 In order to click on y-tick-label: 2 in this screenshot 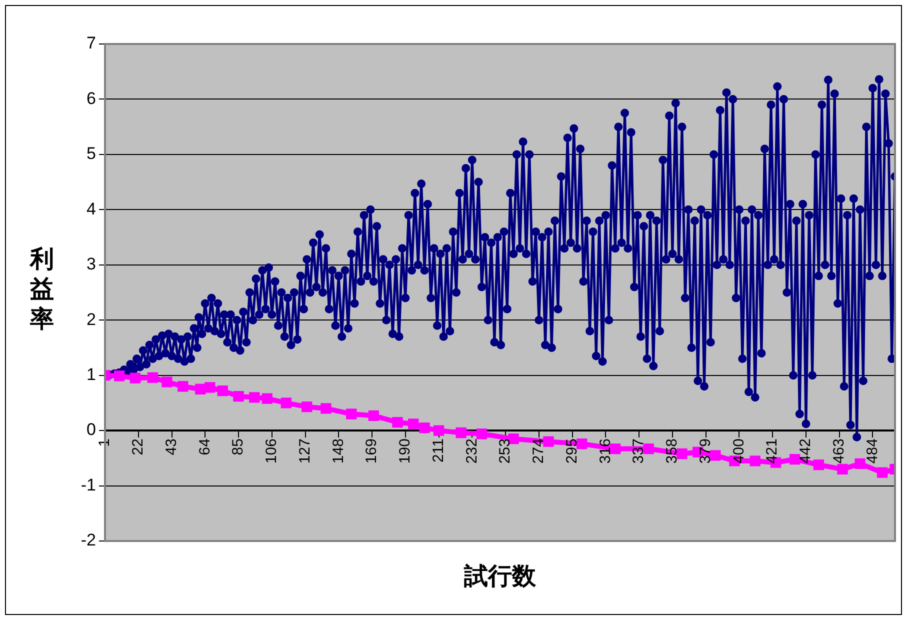, I will do `click(91, 319)`.